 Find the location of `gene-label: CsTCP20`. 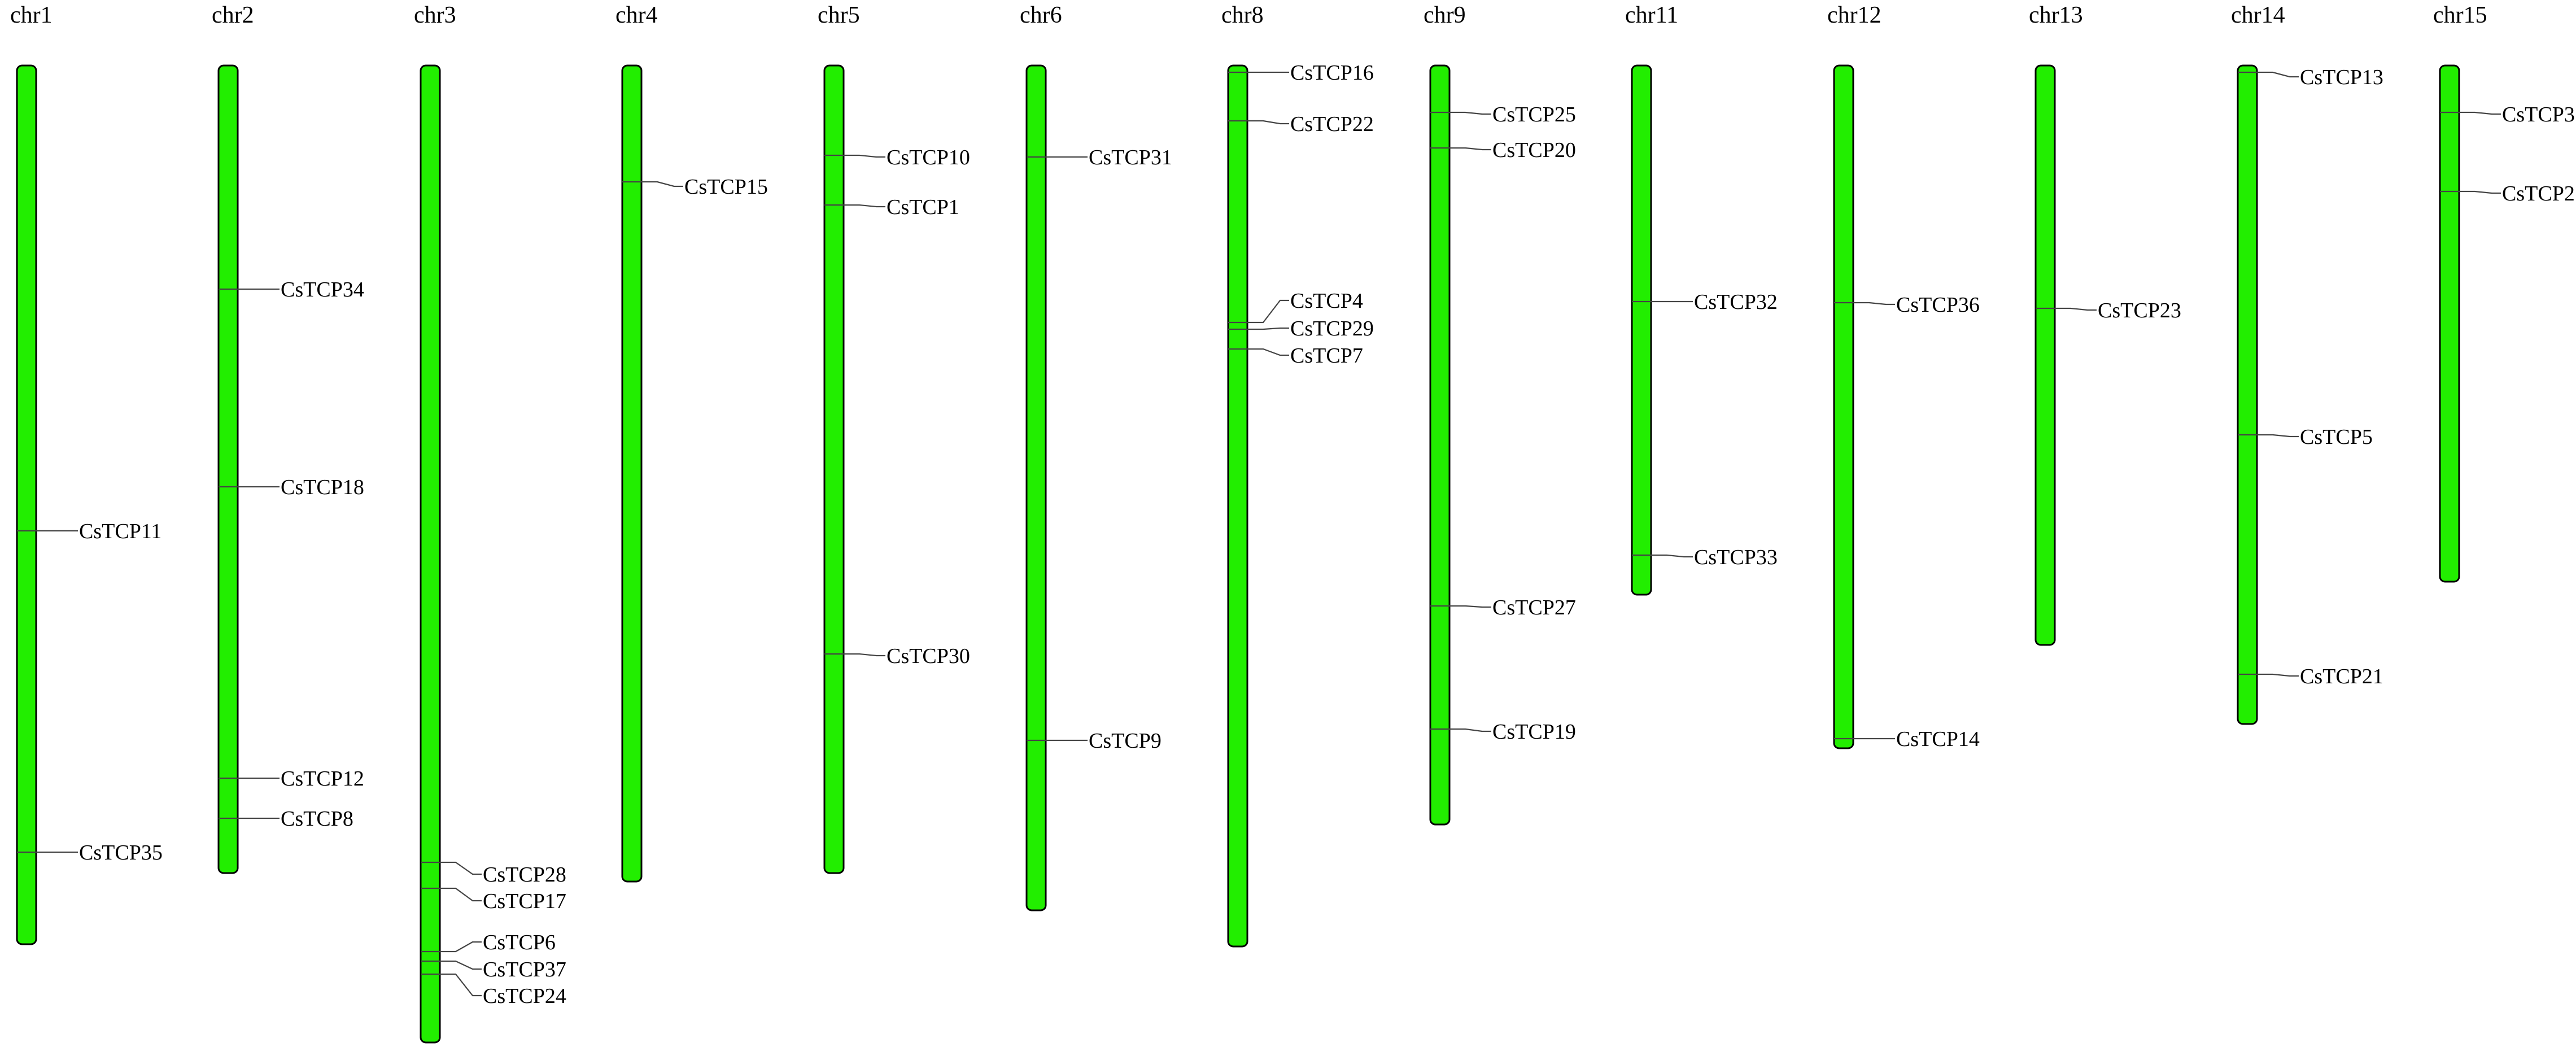

gene-label: CsTCP20 is located at coordinates (1534, 150).